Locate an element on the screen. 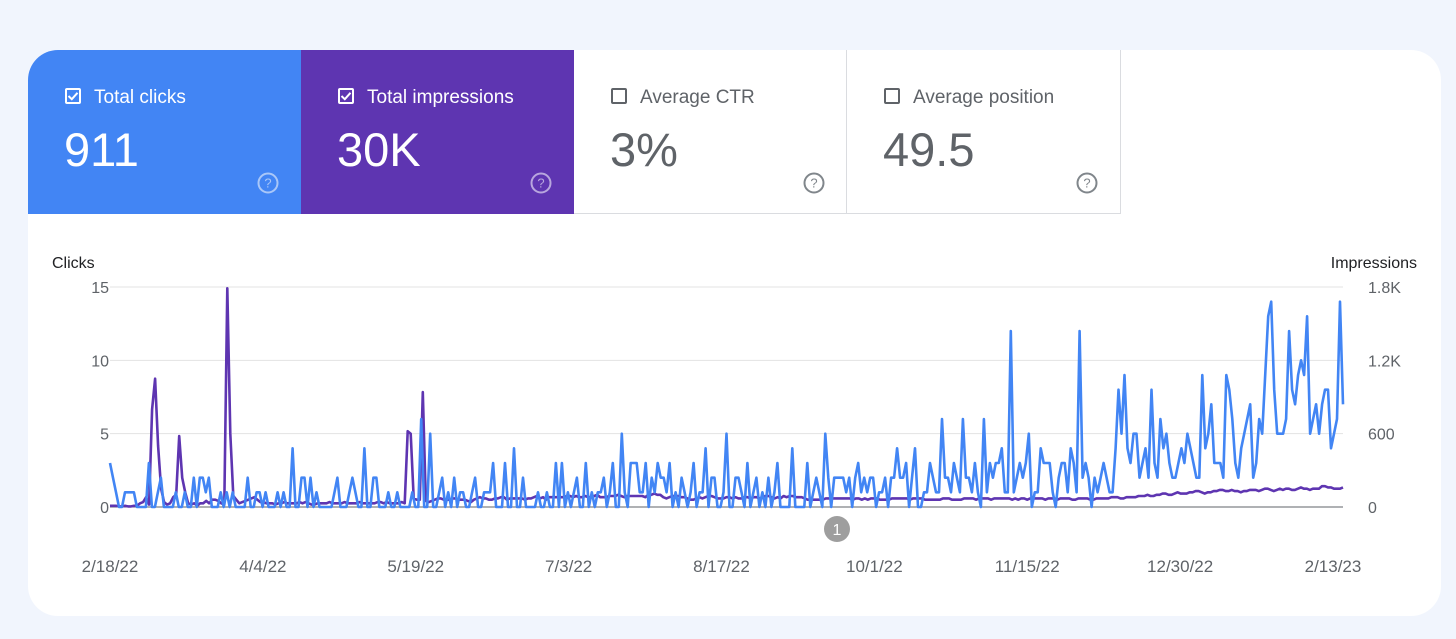 The height and width of the screenshot is (639, 1456). total-clicks-tile: Total clicks 911 ? is located at coordinates (164, 132).